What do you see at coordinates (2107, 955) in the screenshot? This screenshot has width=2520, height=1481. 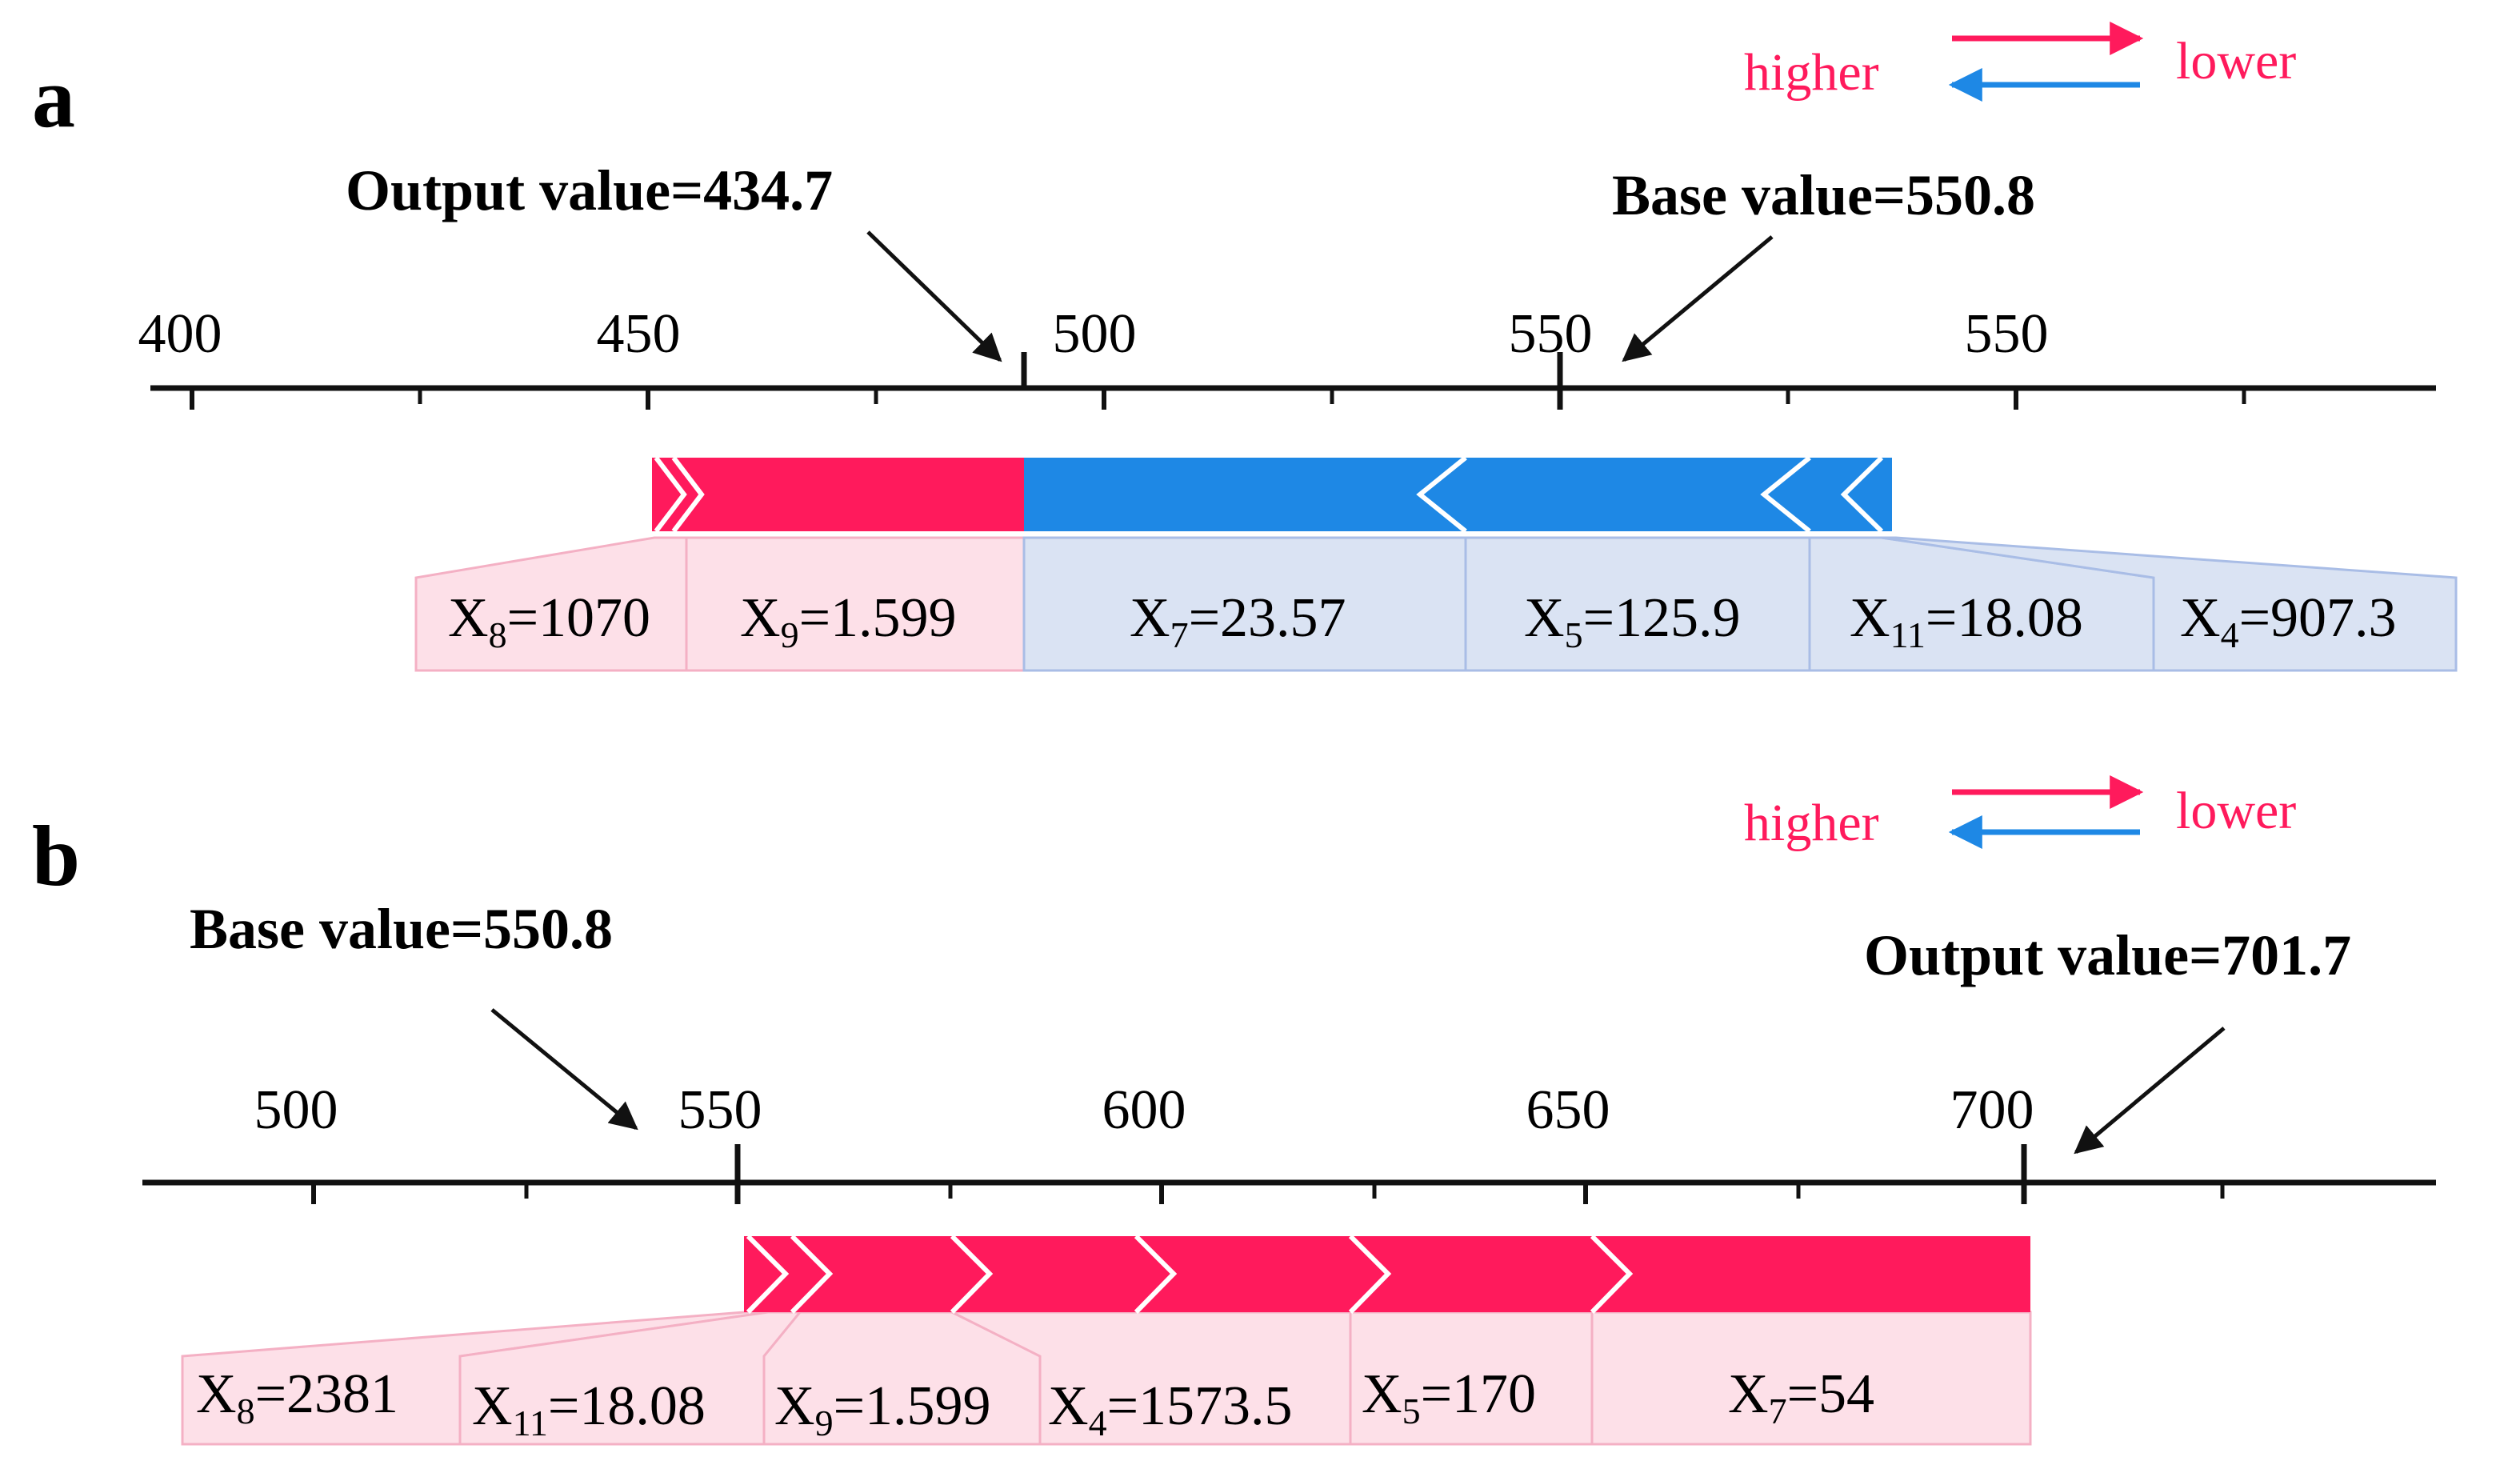 I see `output-value-label: Output value=701.7` at bounding box center [2107, 955].